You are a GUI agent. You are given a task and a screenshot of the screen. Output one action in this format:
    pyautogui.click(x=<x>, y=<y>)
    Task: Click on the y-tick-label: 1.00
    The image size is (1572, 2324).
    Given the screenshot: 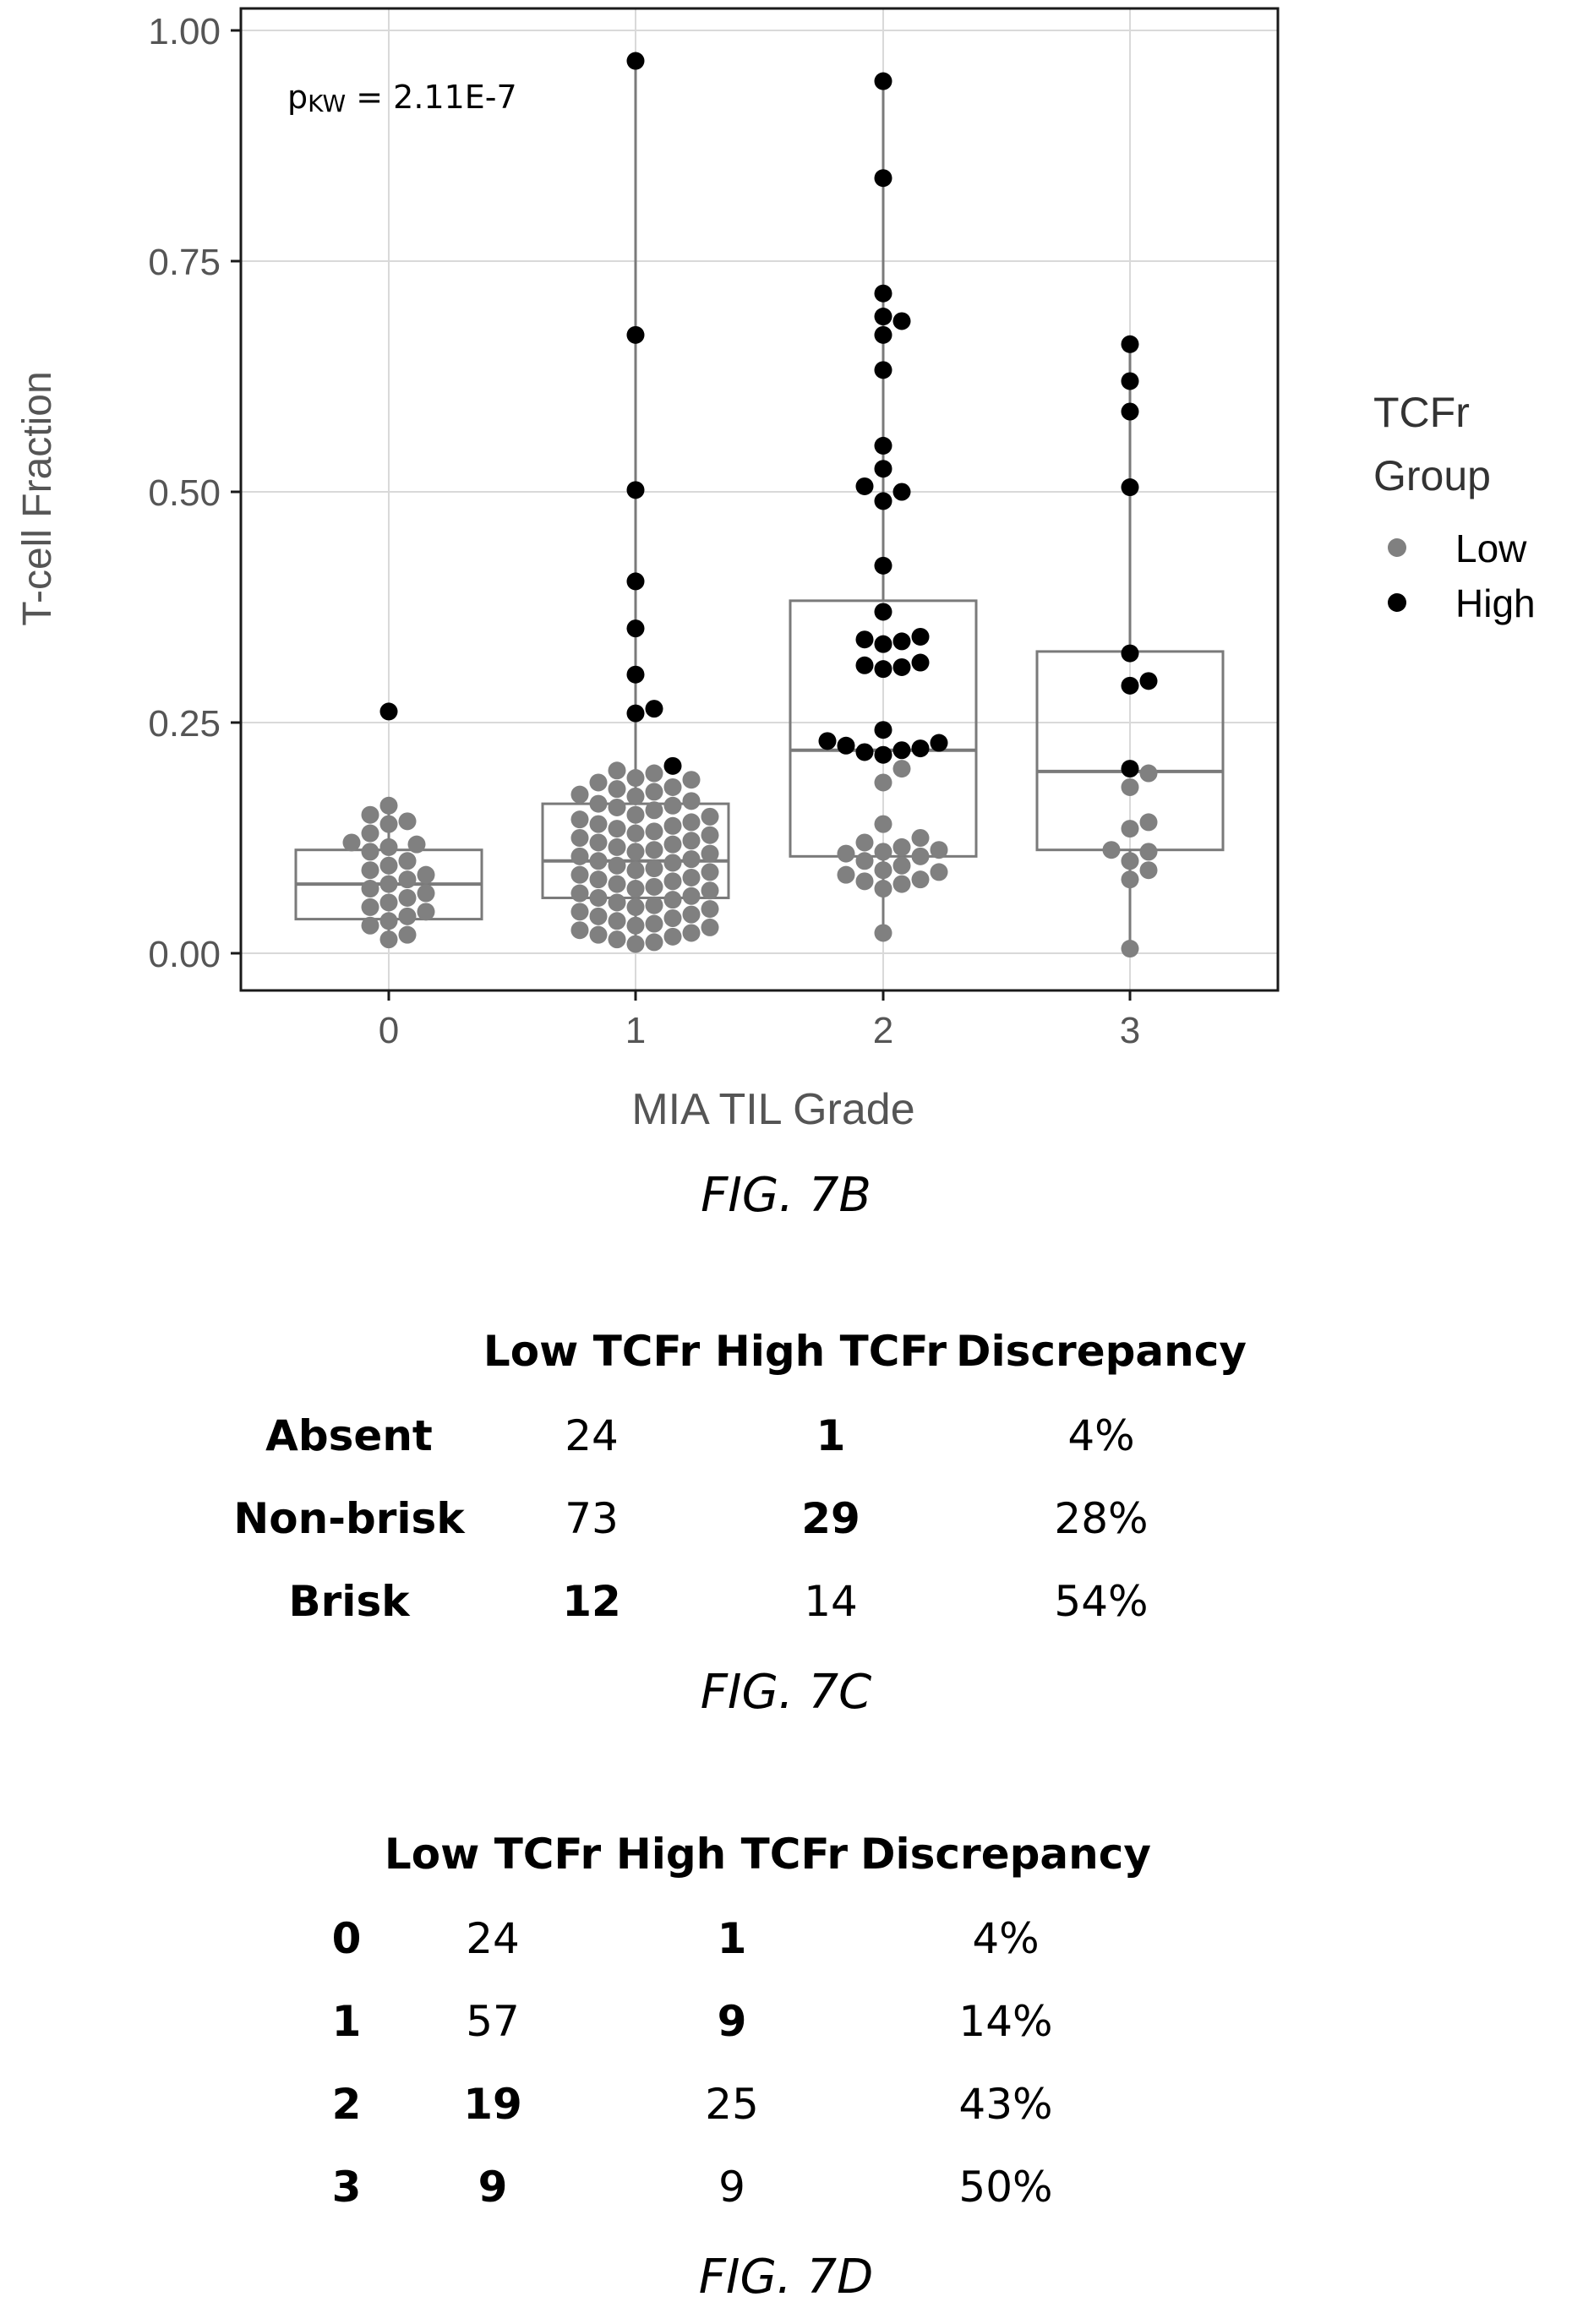 What is the action you would take?
    pyautogui.click(x=185, y=31)
    